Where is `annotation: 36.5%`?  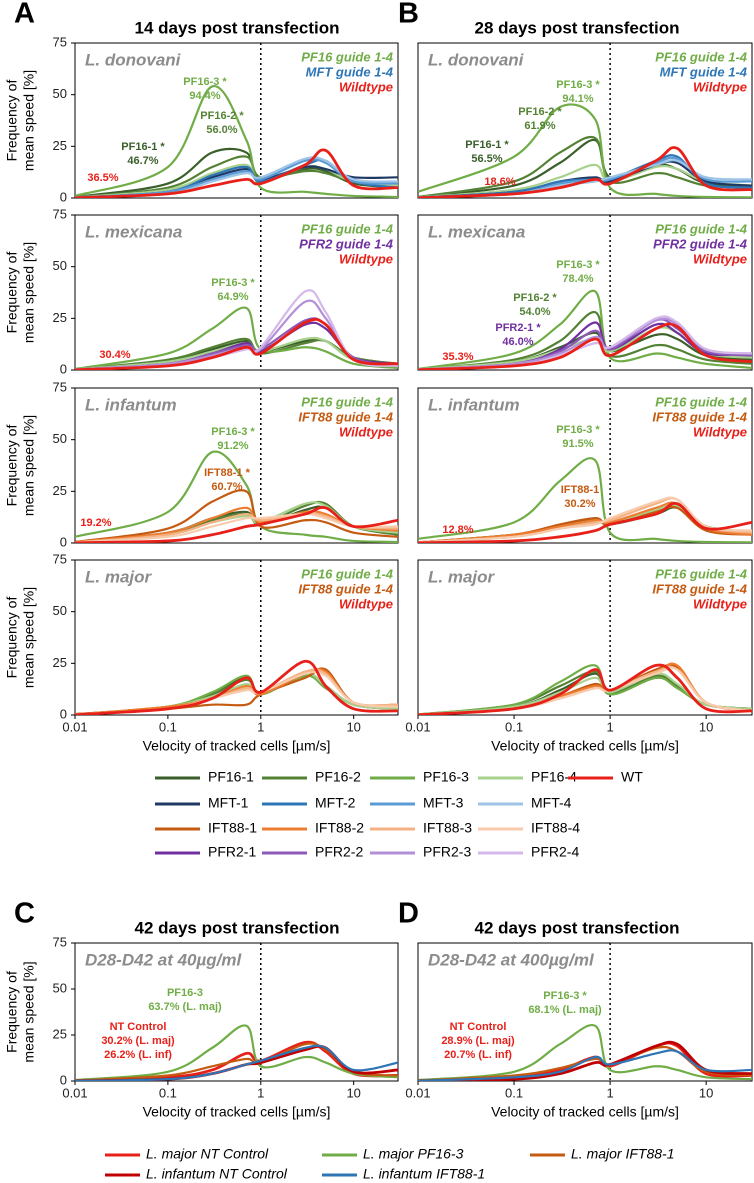 annotation: 36.5% is located at coordinates (102, 178).